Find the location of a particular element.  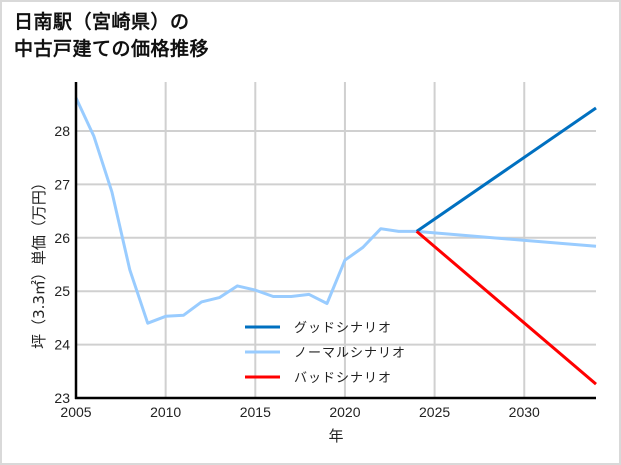

y-tick-label: 25 is located at coordinates (62, 291).